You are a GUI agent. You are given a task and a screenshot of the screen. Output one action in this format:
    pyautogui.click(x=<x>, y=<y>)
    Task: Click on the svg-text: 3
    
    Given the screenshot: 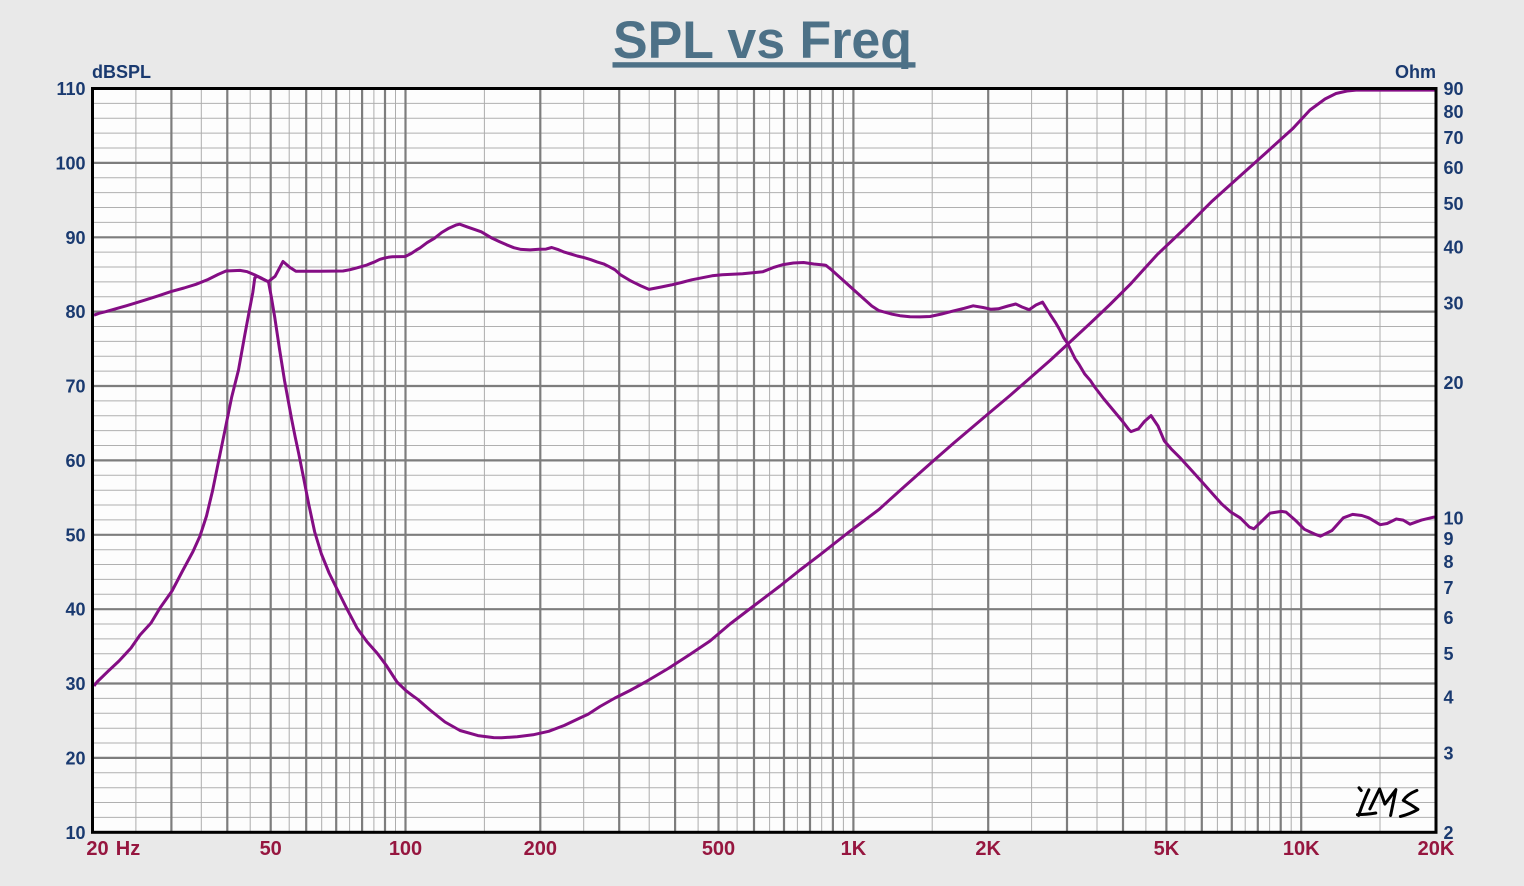 What is the action you would take?
    pyautogui.click(x=1449, y=754)
    